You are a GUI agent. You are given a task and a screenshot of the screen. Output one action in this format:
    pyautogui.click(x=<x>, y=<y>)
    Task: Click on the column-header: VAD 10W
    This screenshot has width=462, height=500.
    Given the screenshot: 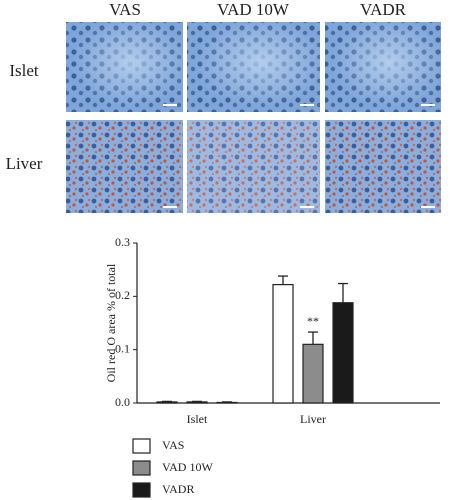 What is the action you would take?
    pyautogui.click(x=253, y=9)
    